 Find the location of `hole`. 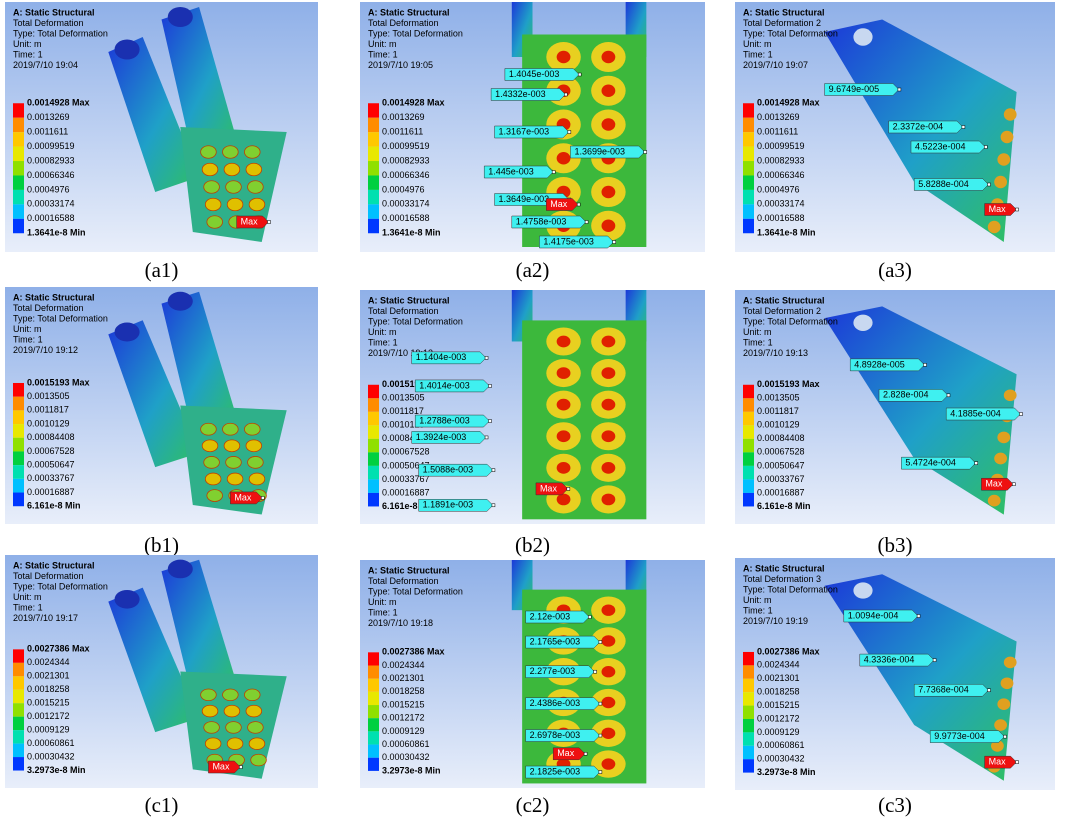

hole is located at coordinates (127, 332).